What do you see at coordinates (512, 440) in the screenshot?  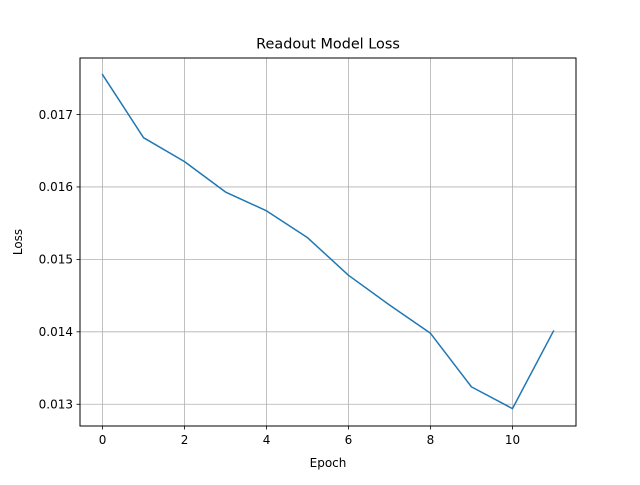 I see `x-tick-label: 10` at bounding box center [512, 440].